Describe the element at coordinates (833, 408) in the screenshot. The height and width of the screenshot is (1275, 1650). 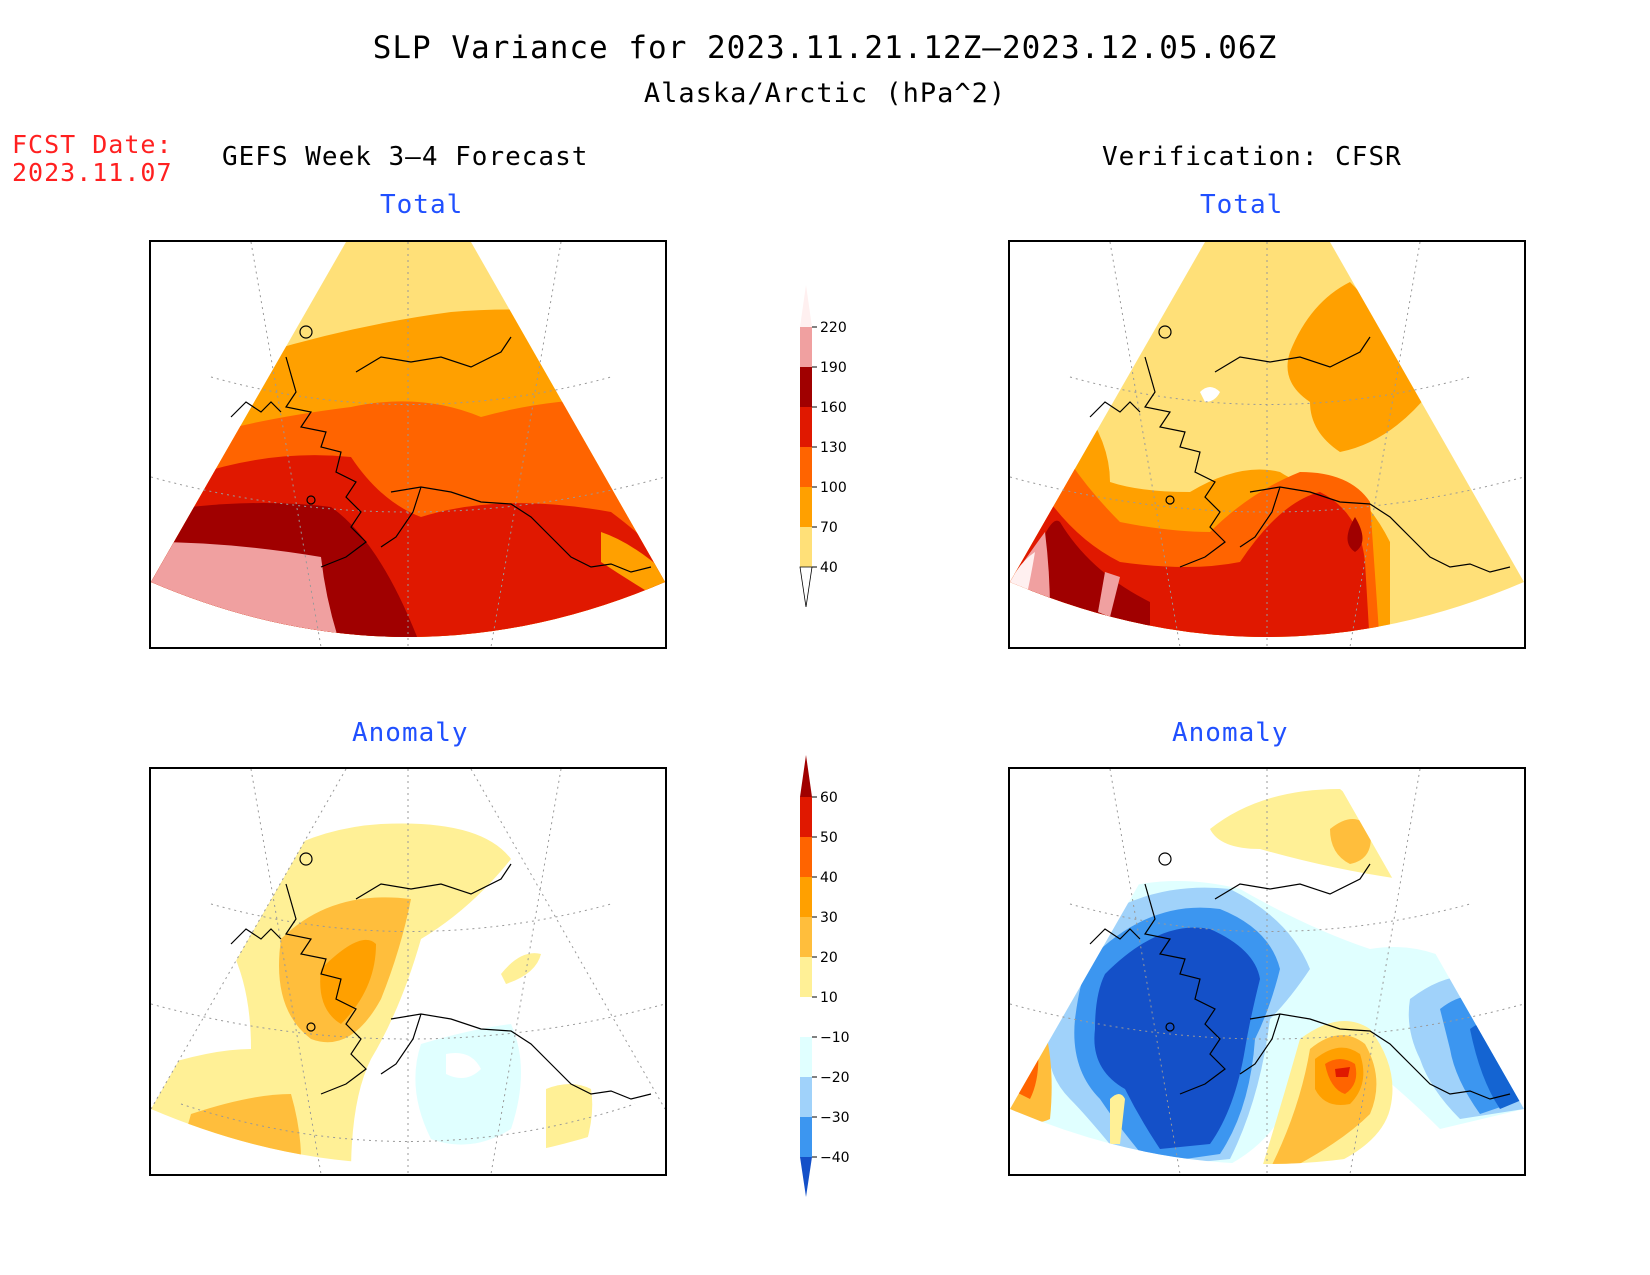
I see `total-colorbar-tick-label: 160` at that location.